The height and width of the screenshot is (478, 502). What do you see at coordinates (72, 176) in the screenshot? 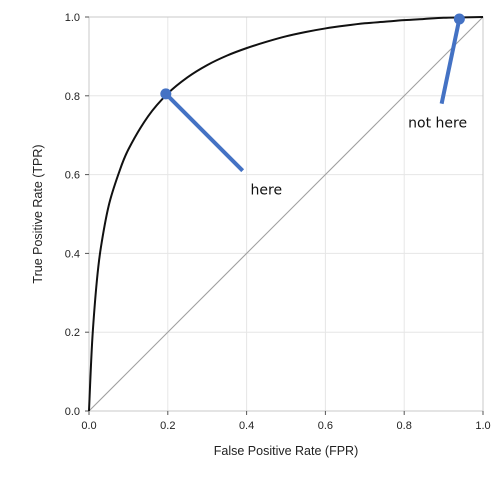
I see `y-tick-label: 0.6` at bounding box center [72, 176].